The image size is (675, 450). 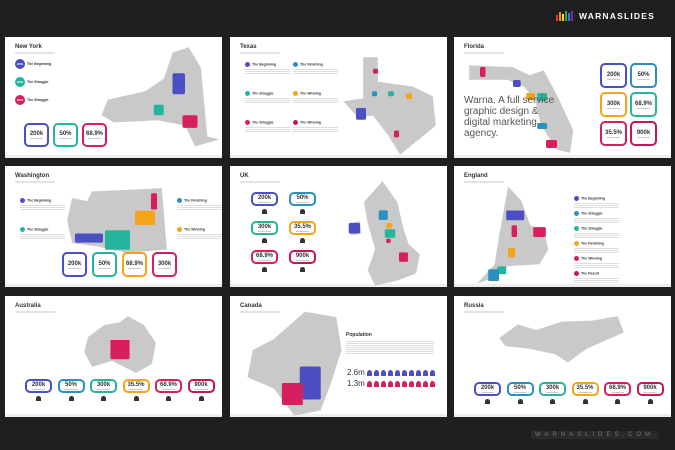 I want to click on stat-box: 35.5%, so click(x=136, y=386).